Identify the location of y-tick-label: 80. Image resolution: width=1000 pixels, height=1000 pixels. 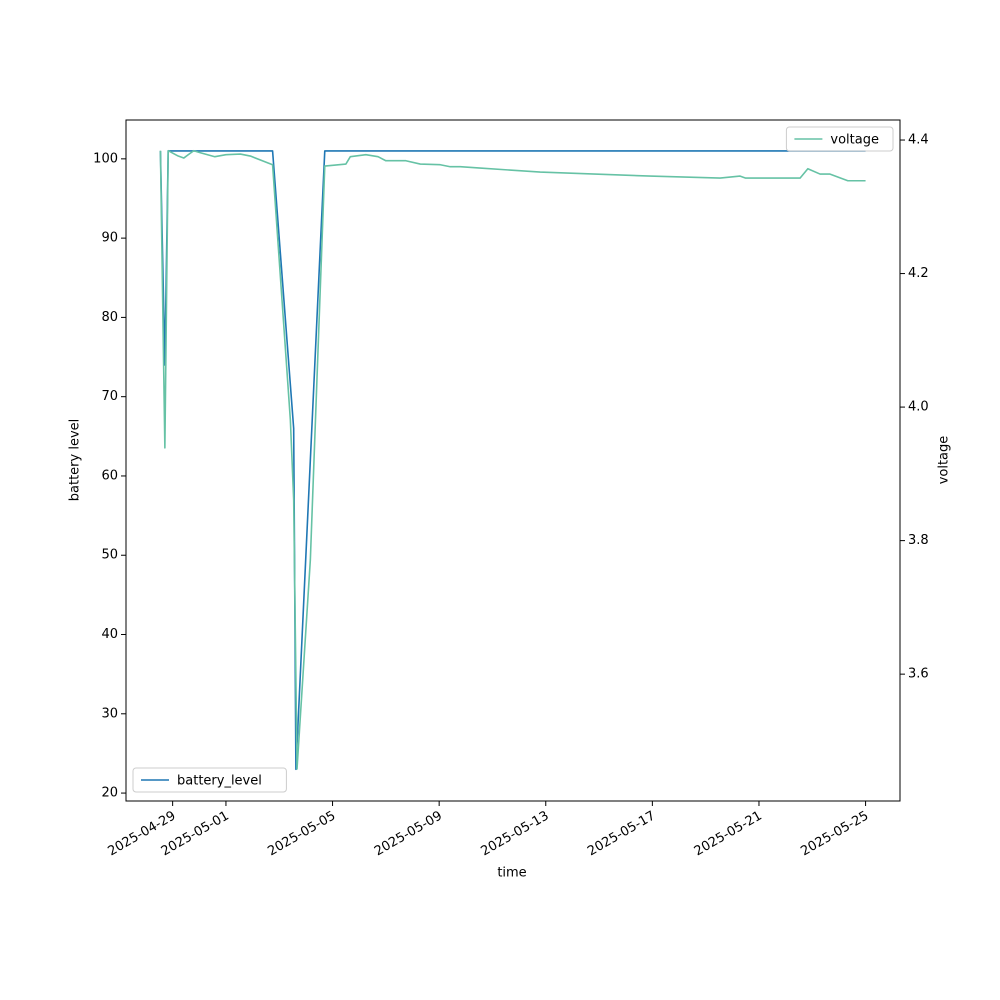
(109, 317).